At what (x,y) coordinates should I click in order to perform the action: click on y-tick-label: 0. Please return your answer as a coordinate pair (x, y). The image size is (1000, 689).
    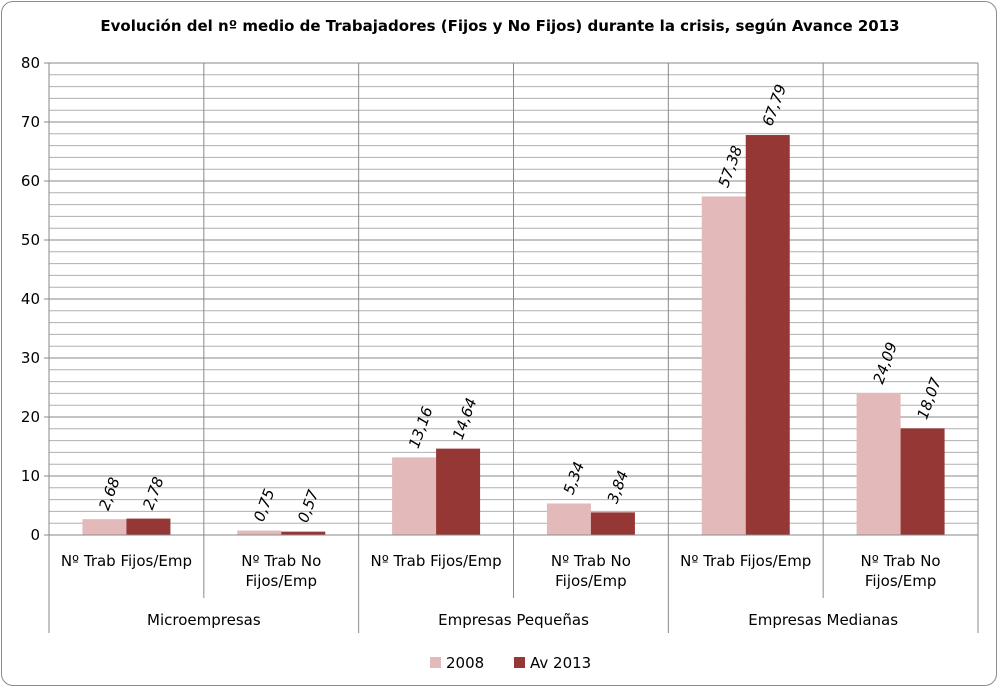
    Looking at the image, I should click on (35, 535).